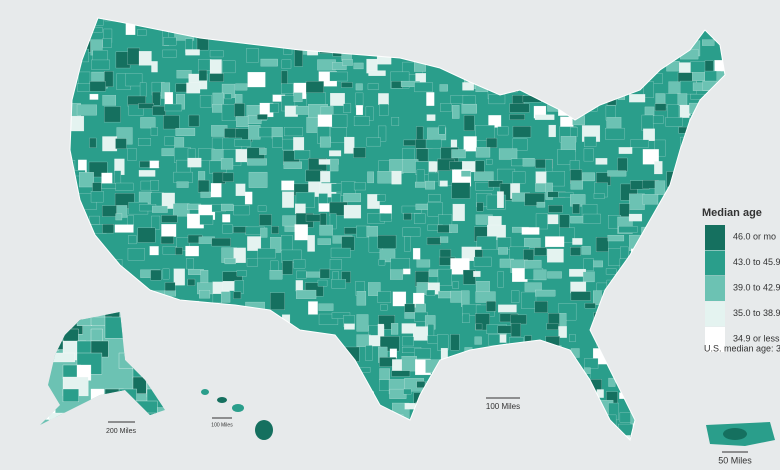  I want to click on legend-swatch, so click(715, 288).